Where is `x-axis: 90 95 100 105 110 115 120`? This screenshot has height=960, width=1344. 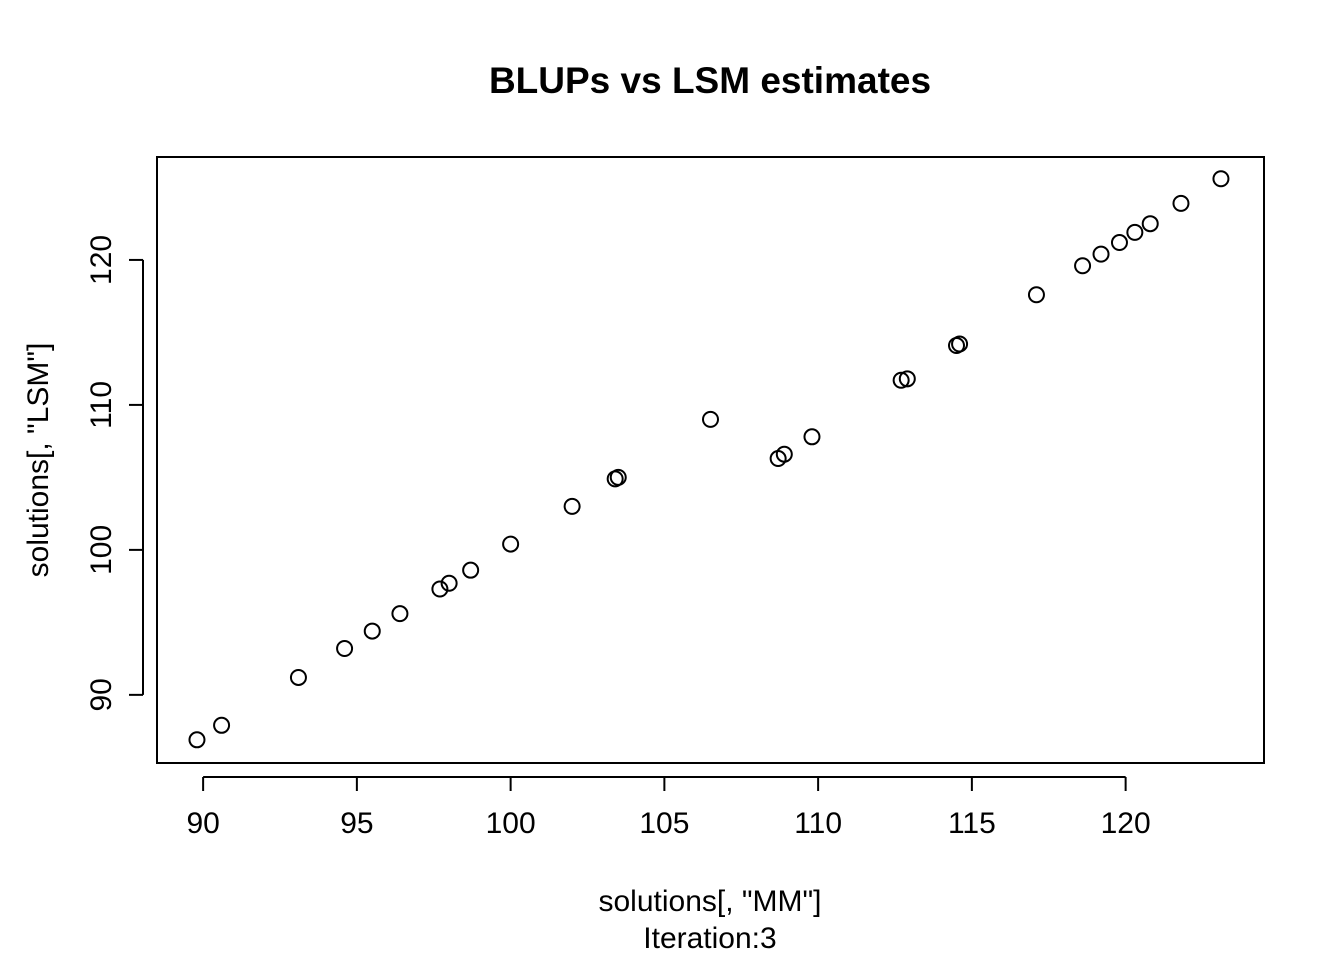 x-axis: 90 95 100 105 110 115 120 is located at coordinates (668, 808).